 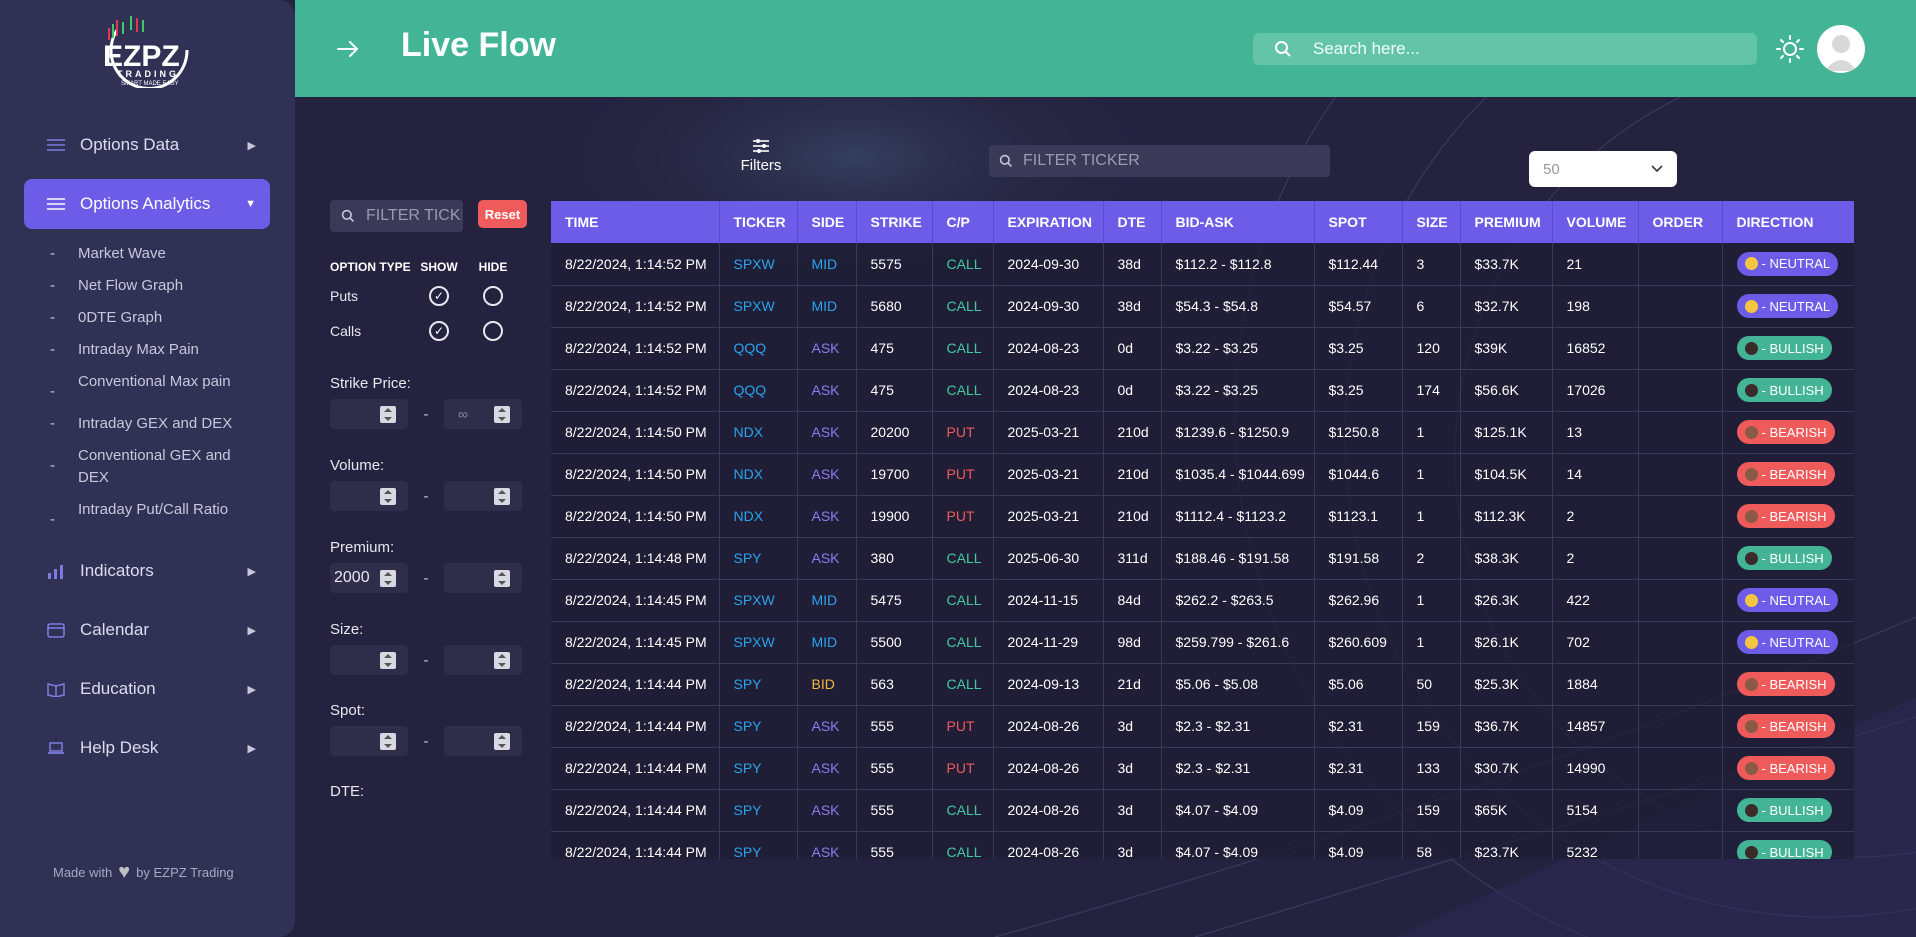 What do you see at coordinates (147, 204) in the screenshot?
I see `sidebar-item-options-analytics: Options Analytics ▼` at bounding box center [147, 204].